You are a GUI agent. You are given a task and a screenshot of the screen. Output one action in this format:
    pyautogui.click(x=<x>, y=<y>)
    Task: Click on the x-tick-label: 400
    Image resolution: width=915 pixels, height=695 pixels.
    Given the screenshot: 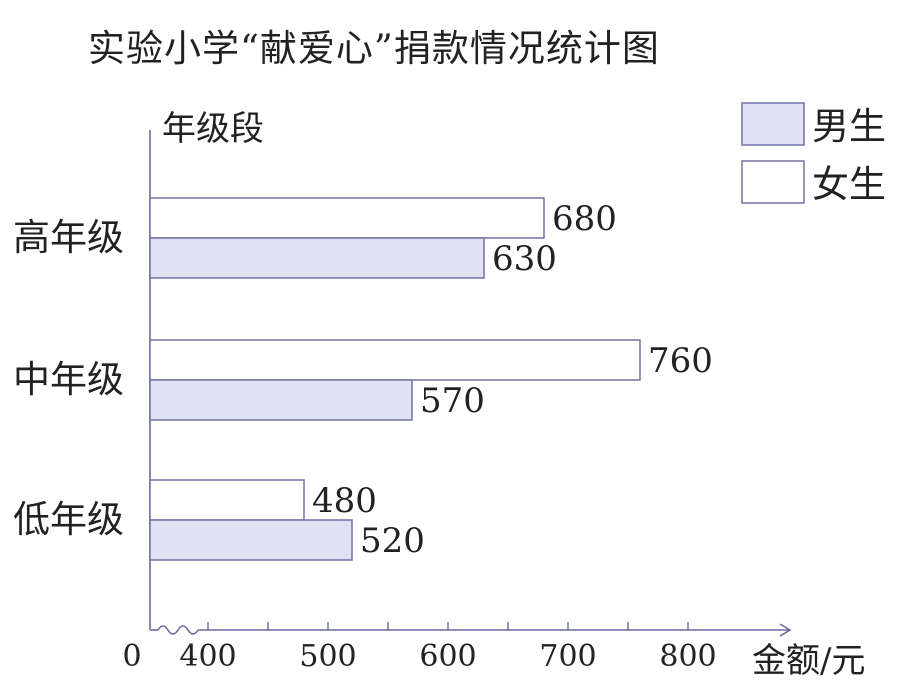 What is the action you would take?
    pyautogui.click(x=207, y=656)
    